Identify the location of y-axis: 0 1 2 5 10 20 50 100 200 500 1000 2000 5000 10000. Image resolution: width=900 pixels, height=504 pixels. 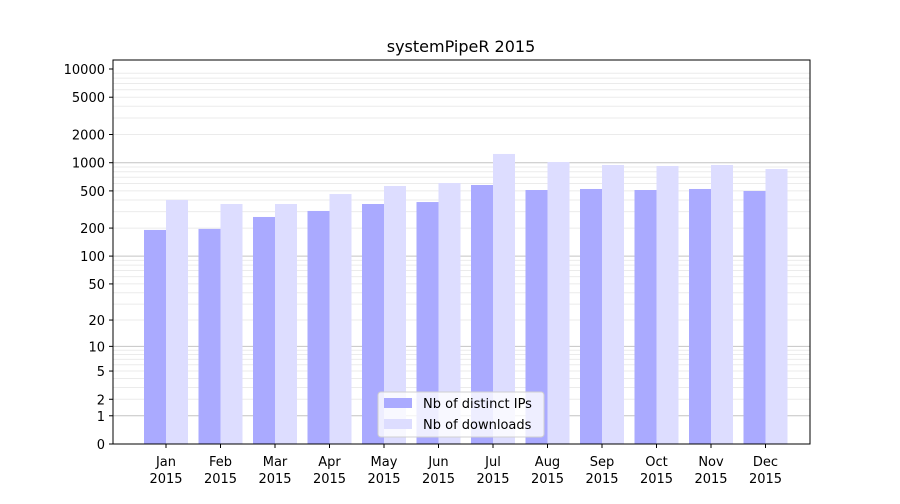
(88, 258).